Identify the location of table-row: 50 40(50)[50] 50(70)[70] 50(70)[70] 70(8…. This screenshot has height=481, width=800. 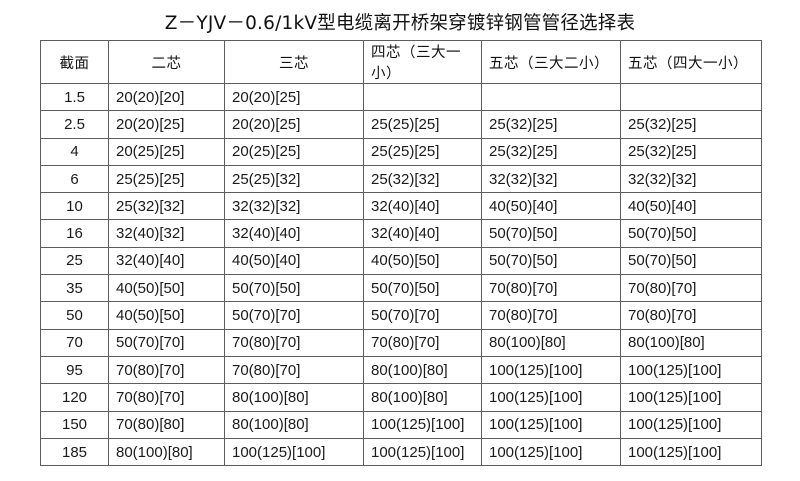
(401, 315).